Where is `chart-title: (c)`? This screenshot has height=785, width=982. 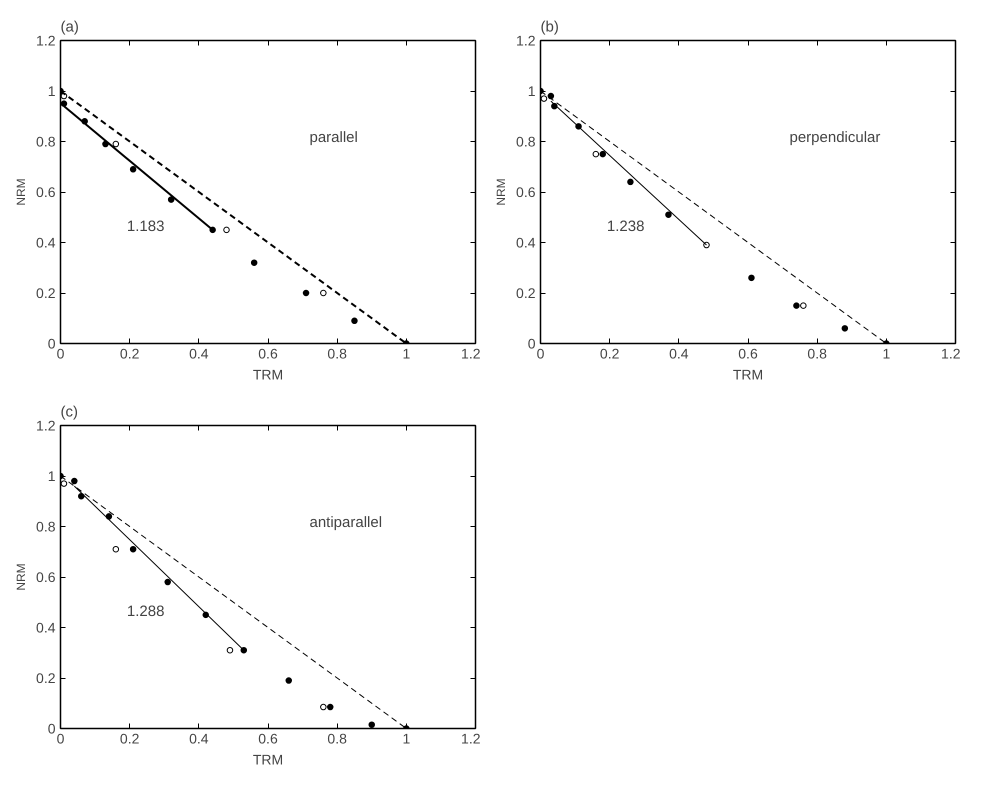
chart-title: (c) is located at coordinates (69, 412).